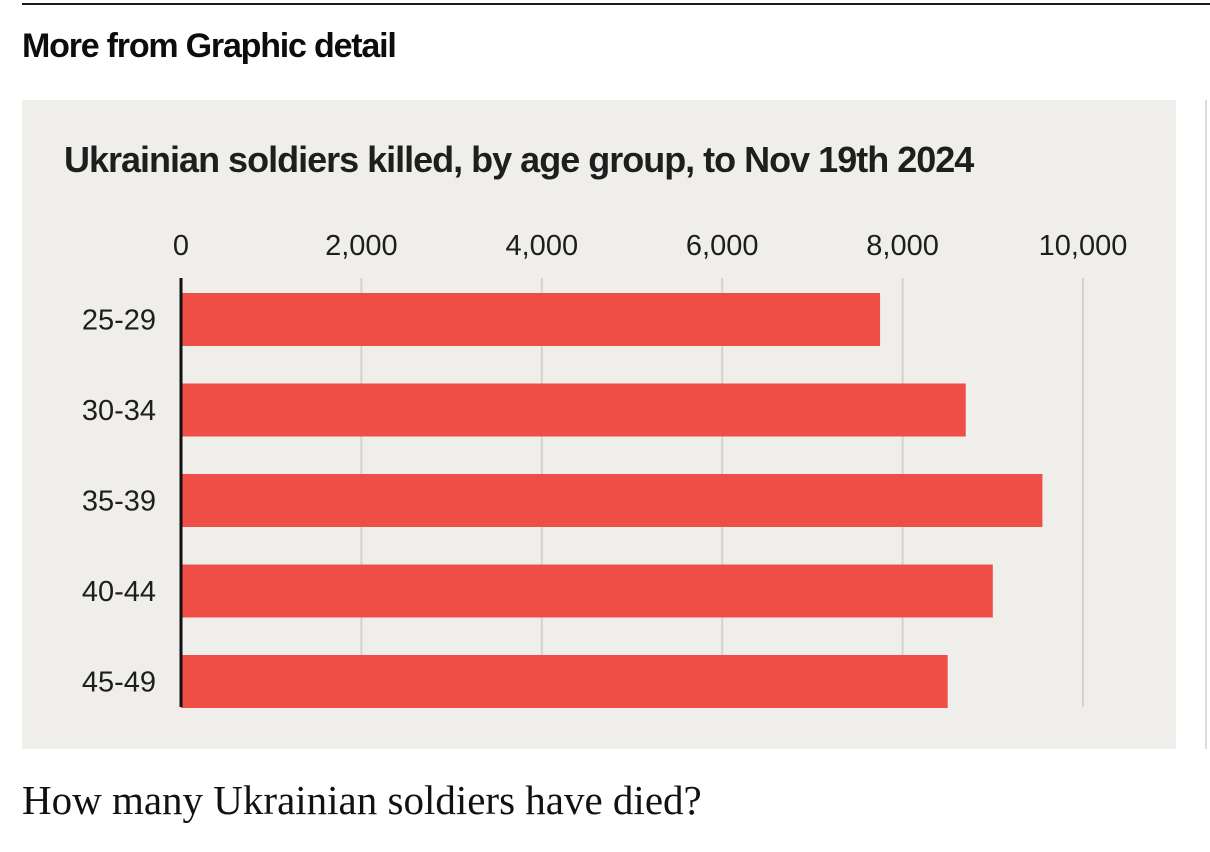 The height and width of the screenshot is (852, 1210). I want to click on x-tick-label-6000: 6,000, so click(722, 246).